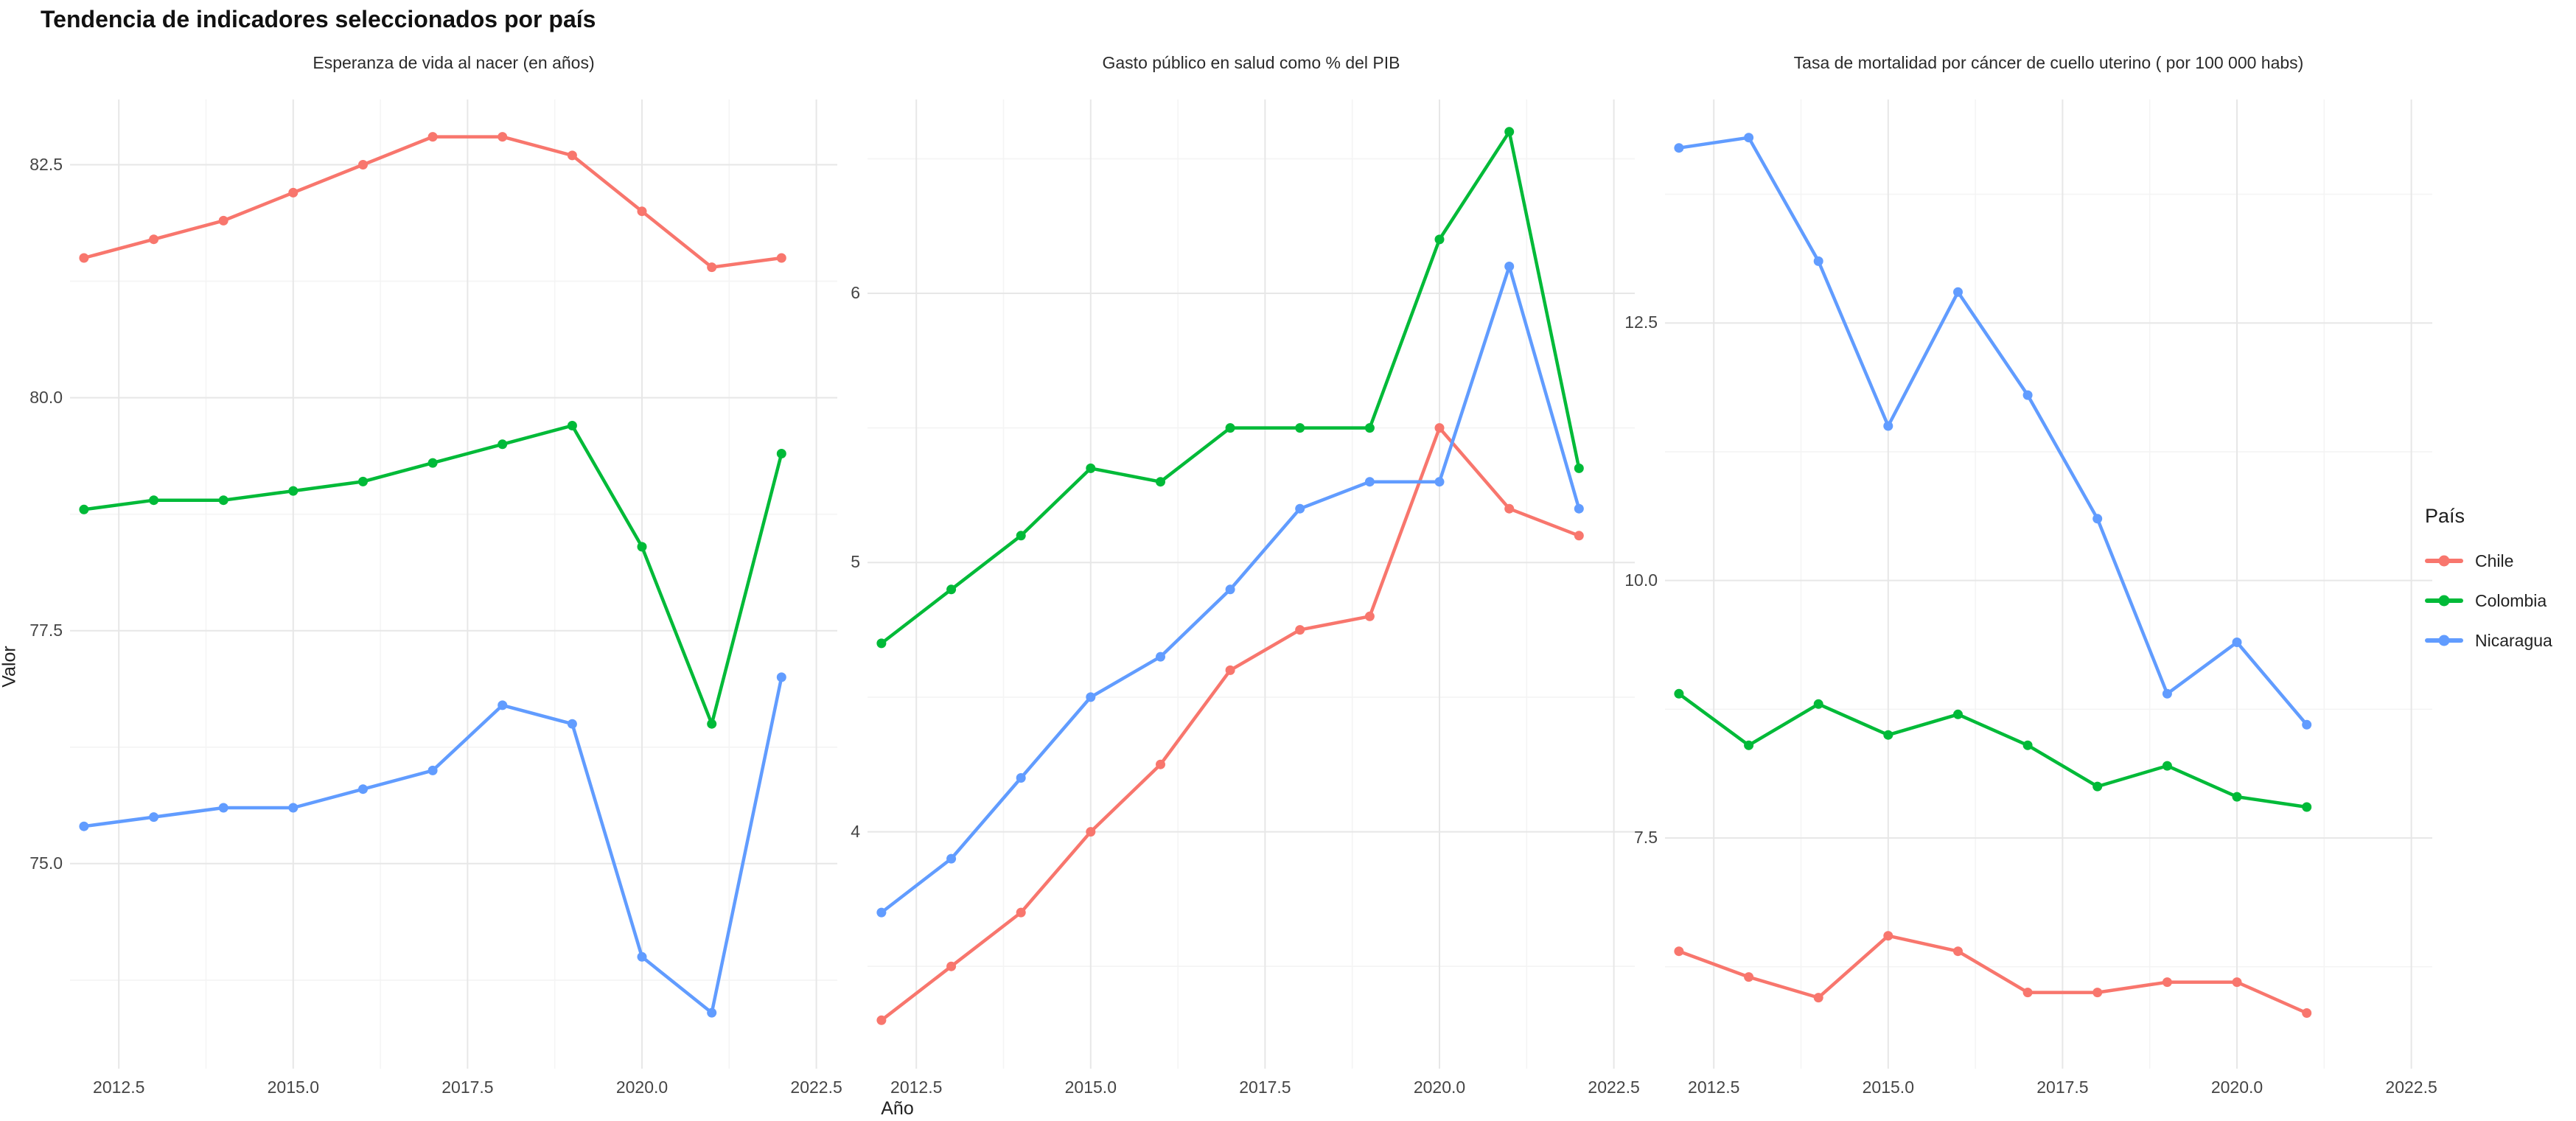 The height and width of the screenshot is (1121, 2576). Describe the element at coordinates (454, 62) in the screenshot. I see `facet-title-esperanza: Esperanza de vida al nacer (en años)` at that location.